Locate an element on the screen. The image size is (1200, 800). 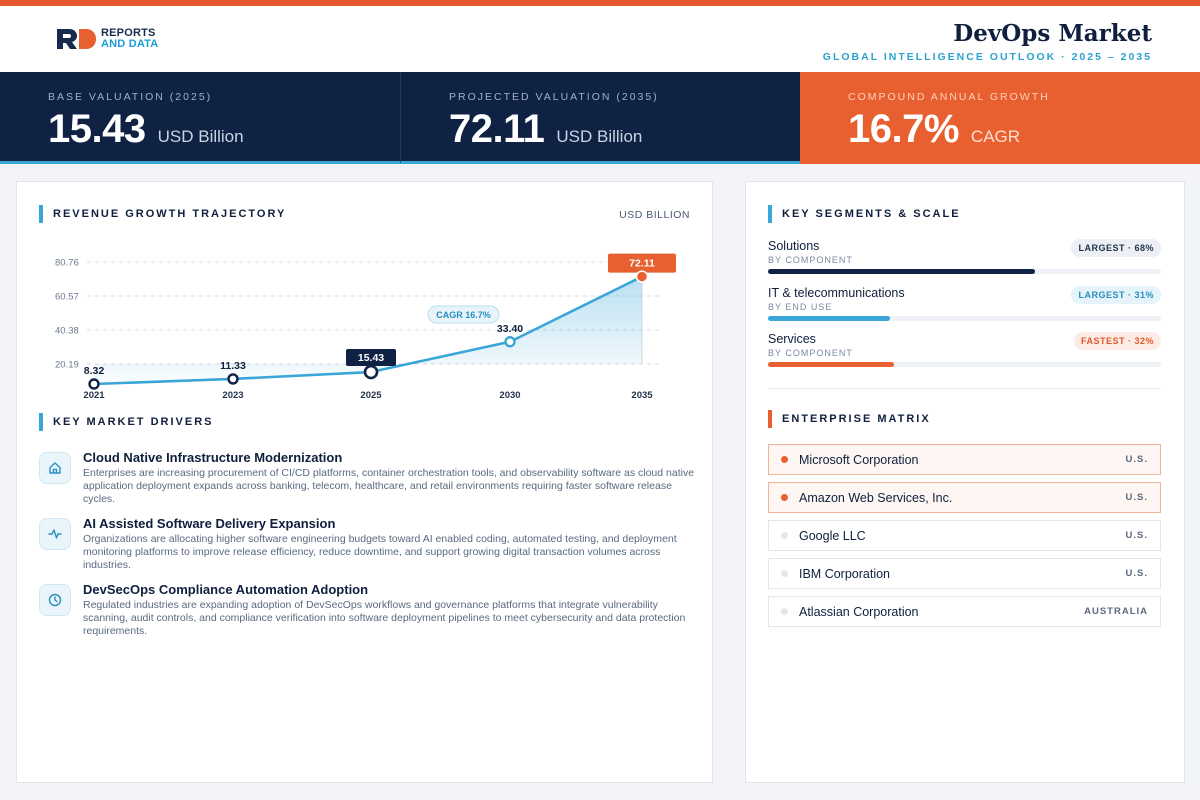
segment-name: IT & telecommunications is located at coordinates (836, 293).